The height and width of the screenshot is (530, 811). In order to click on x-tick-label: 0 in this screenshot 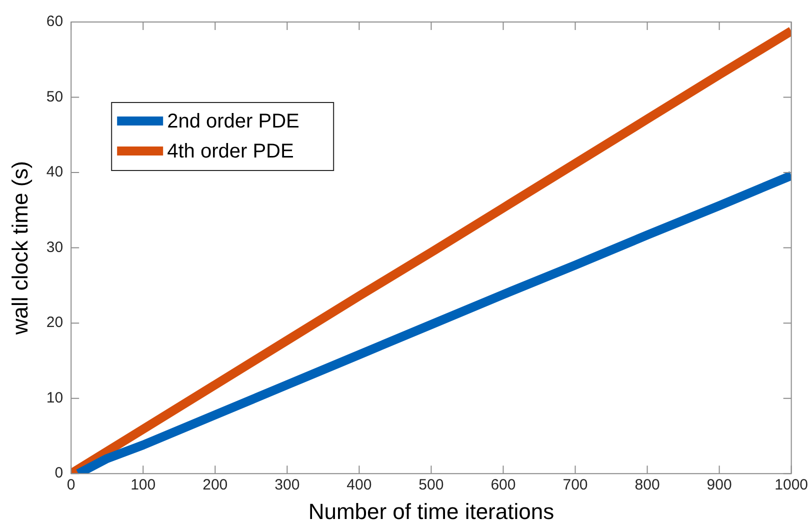, I will do `click(71, 485)`.